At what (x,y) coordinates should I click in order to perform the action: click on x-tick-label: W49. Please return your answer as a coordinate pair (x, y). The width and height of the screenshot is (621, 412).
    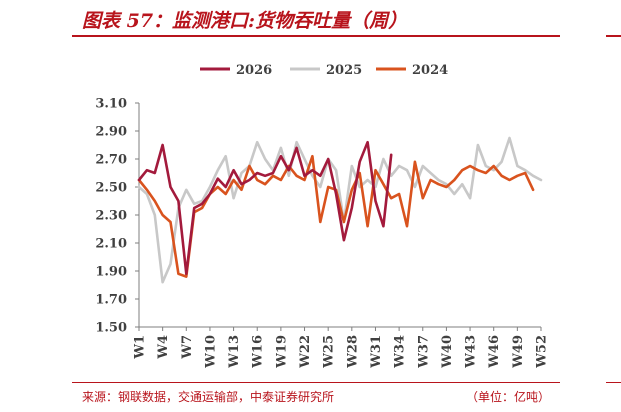
    Looking at the image, I should click on (518, 352).